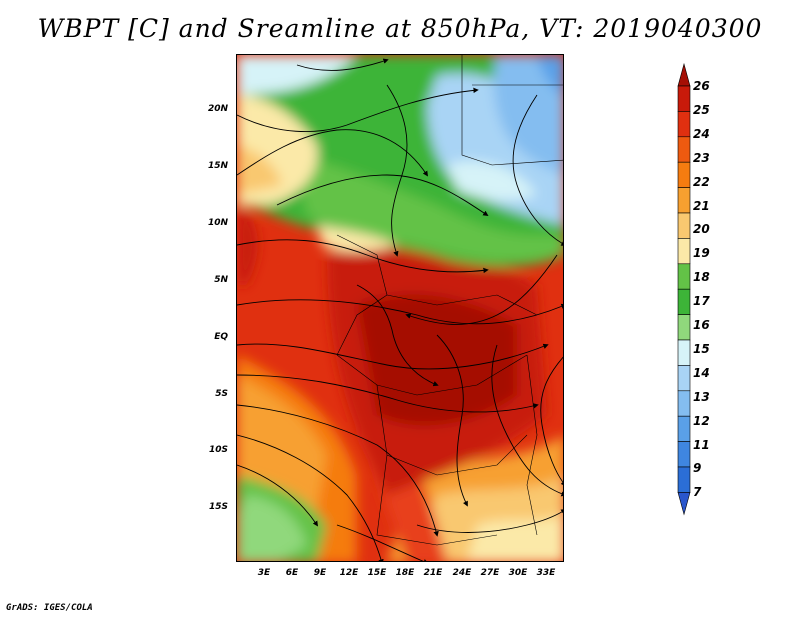  Describe the element at coordinates (701, 205) in the screenshot. I see `colorbar-tick-label: 21` at that location.